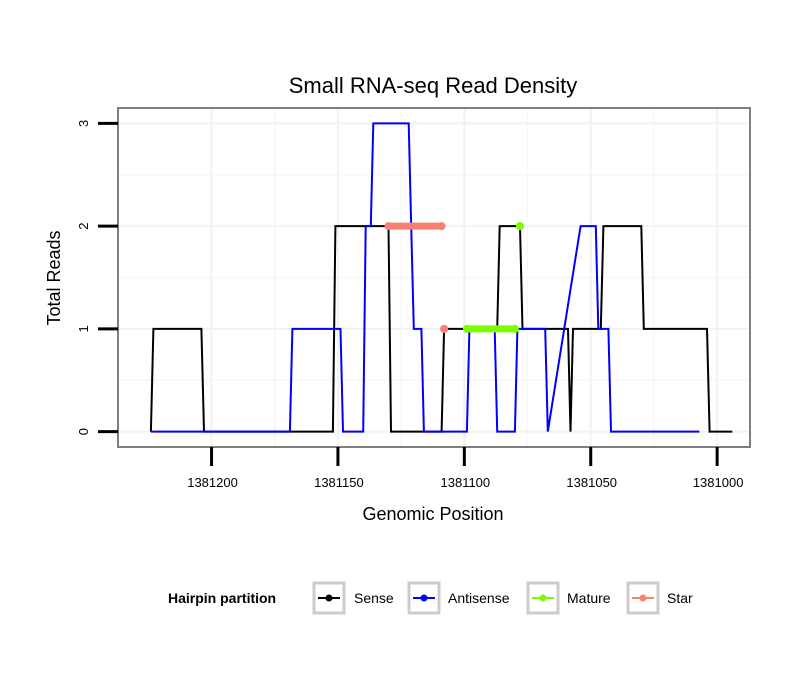 The width and height of the screenshot is (810, 695). I want to click on x-axis-title: Genomic Position, so click(432, 514).